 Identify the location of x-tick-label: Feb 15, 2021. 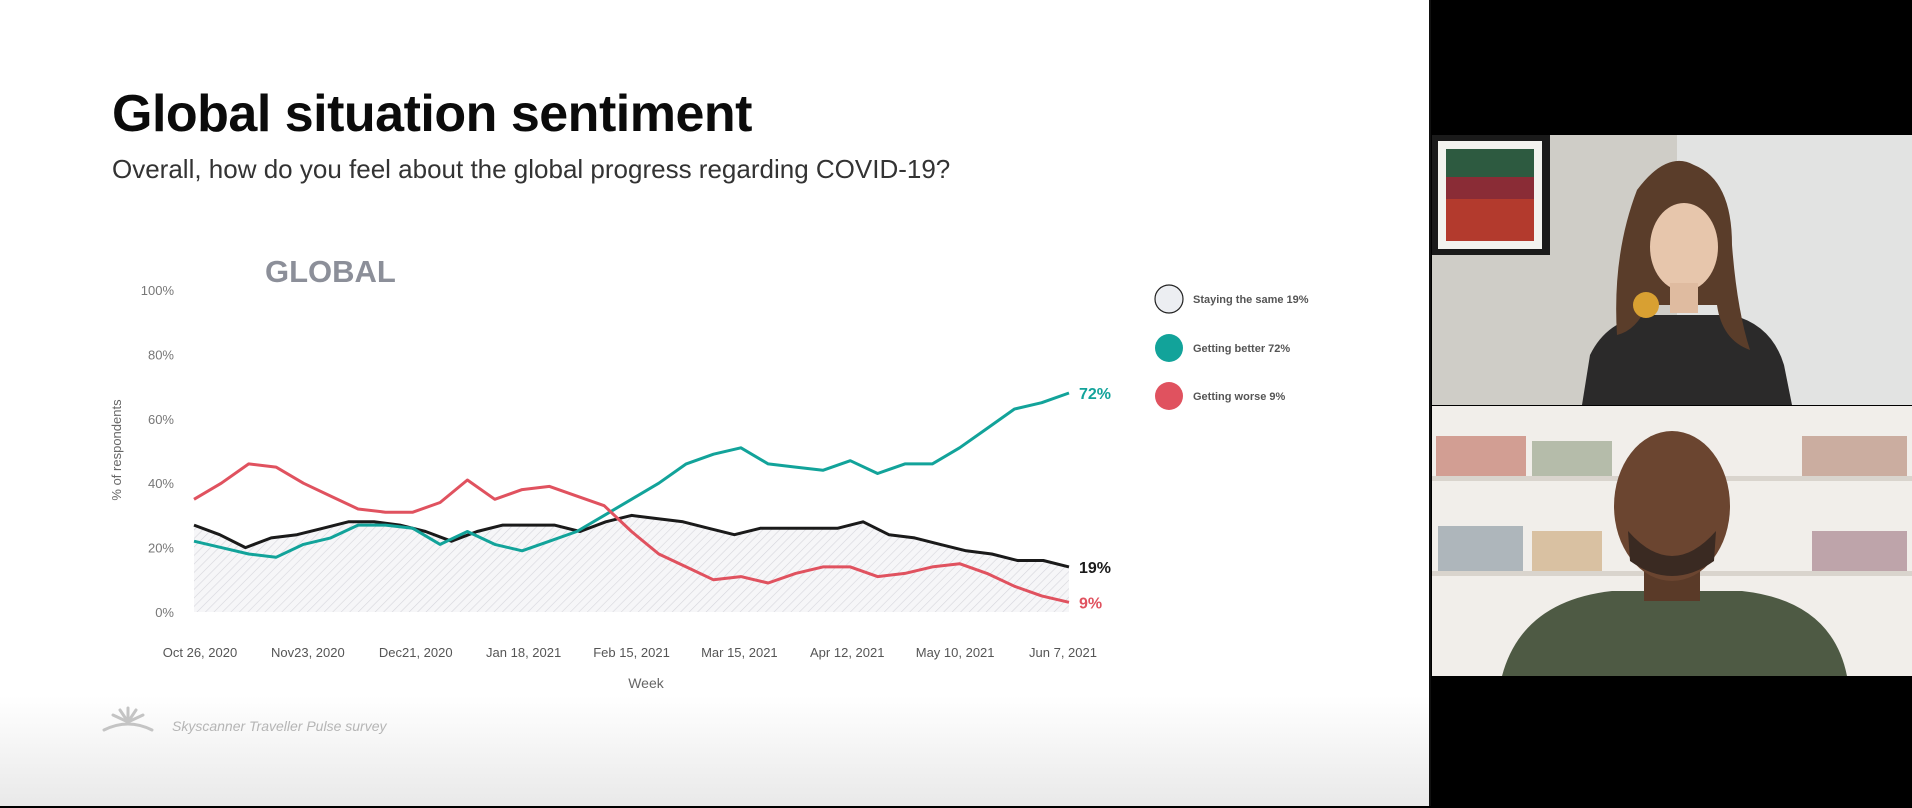
(631, 652).